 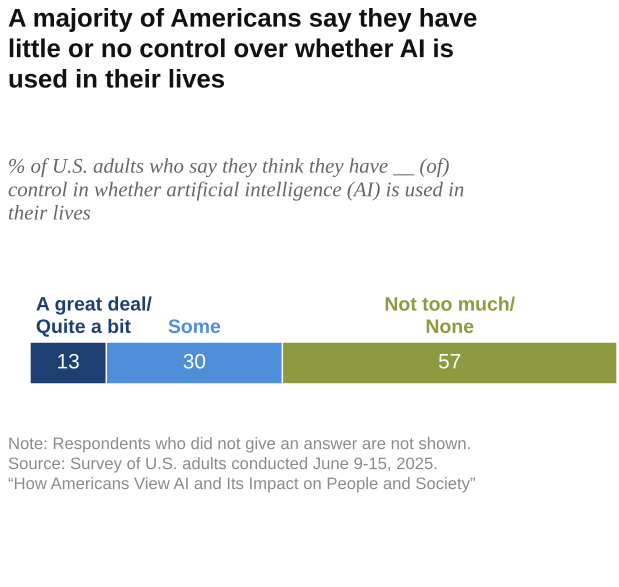 I want to click on chart-title: A majority of Americans say they have little or no control over whether AI is used in their lives, so click(x=242, y=48).